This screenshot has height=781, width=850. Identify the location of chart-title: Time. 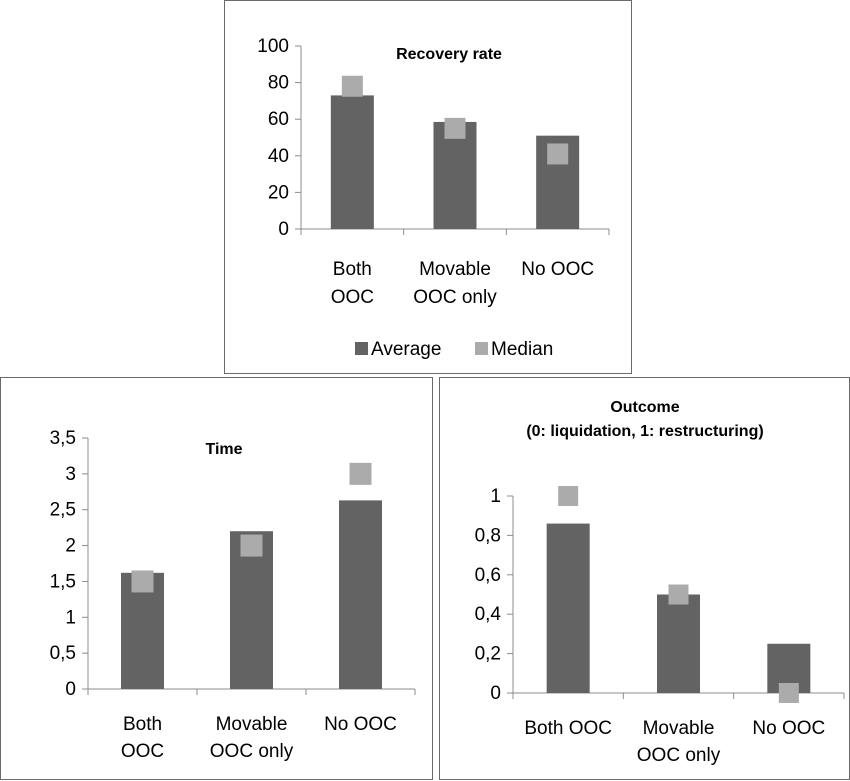
(223, 449).